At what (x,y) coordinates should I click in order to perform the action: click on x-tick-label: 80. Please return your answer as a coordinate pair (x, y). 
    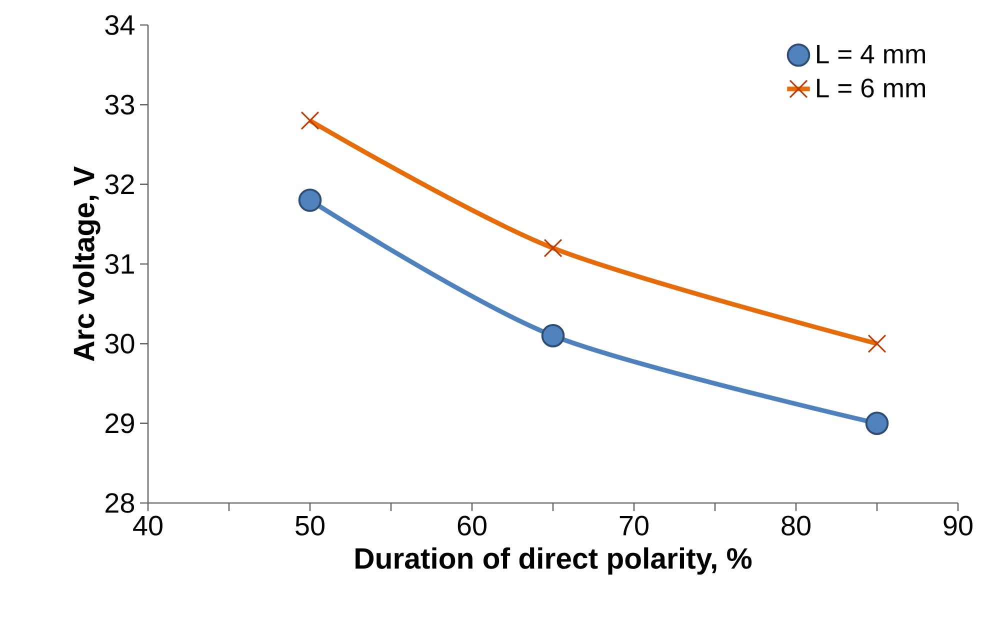
    Looking at the image, I should click on (796, 526).